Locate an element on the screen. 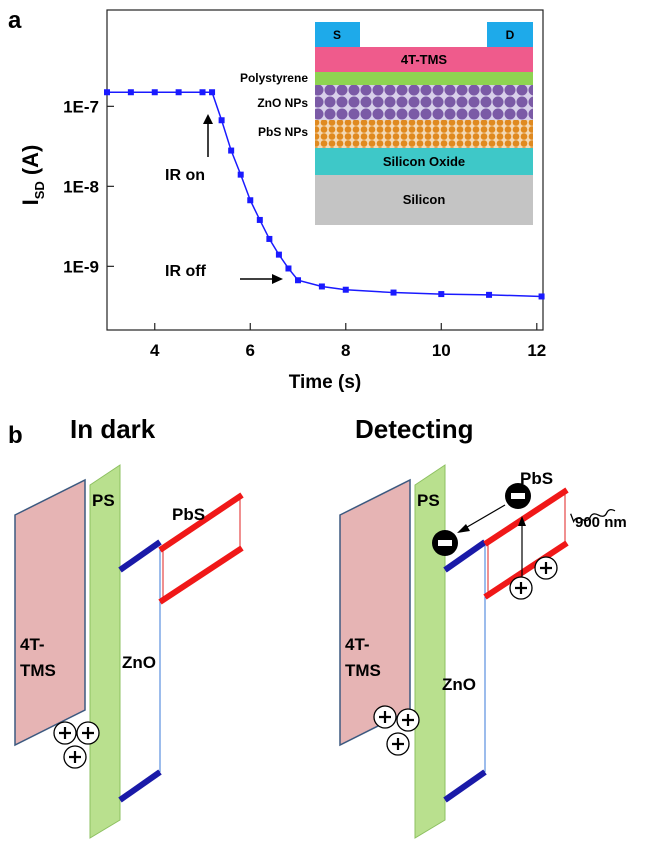 This screenshot has width=651, height=849. photon is located at coordinates (593, 516).